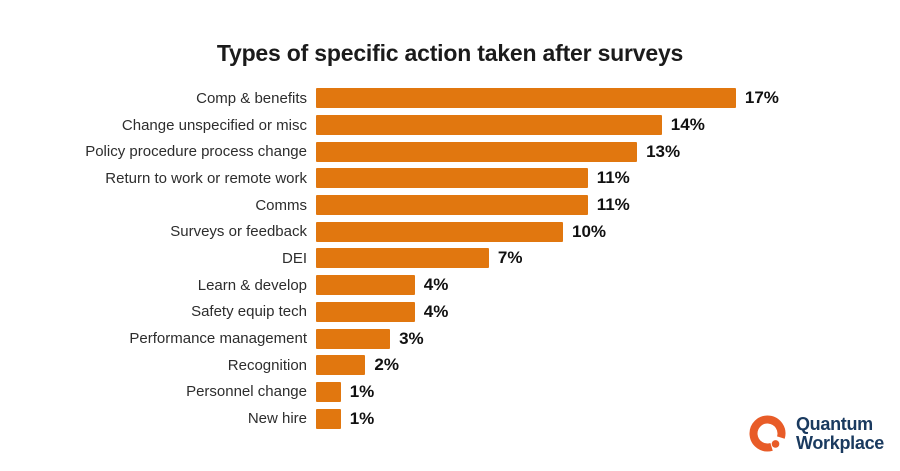 The image size is (900, 471). I want to click on chart-row: Comms 11%, so click(450, 205).